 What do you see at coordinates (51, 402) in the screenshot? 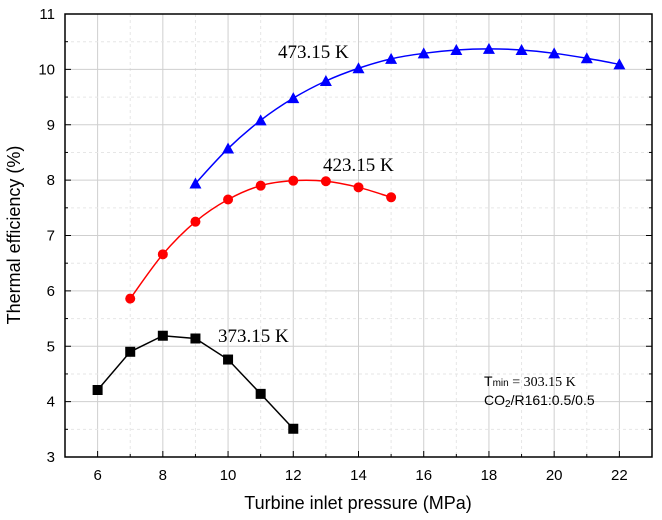
I see `y-tick-label: 4` at bounding box center [51, 402].